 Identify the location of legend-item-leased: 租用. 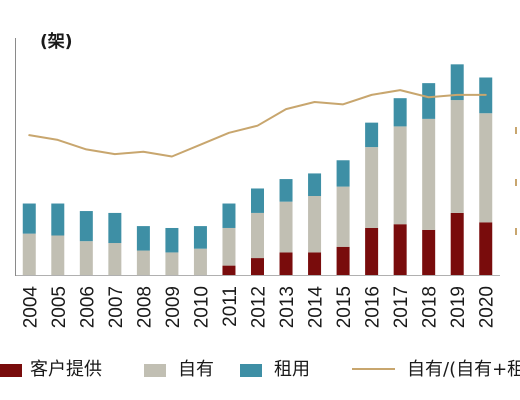
(290, 371).